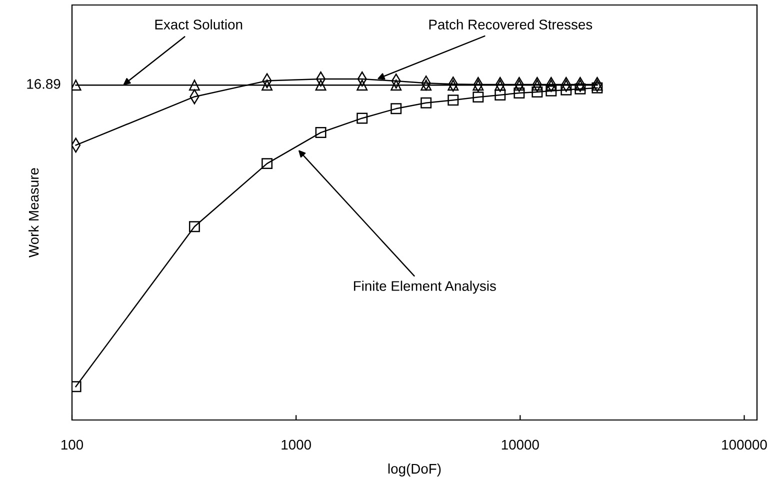 Image resolution: width=773 pixels, height=480 pixels. What do you see at coordinates (296, 445) in the screenshot?
I see `x-tick-label: 1000` at bounding box center [296, 445].